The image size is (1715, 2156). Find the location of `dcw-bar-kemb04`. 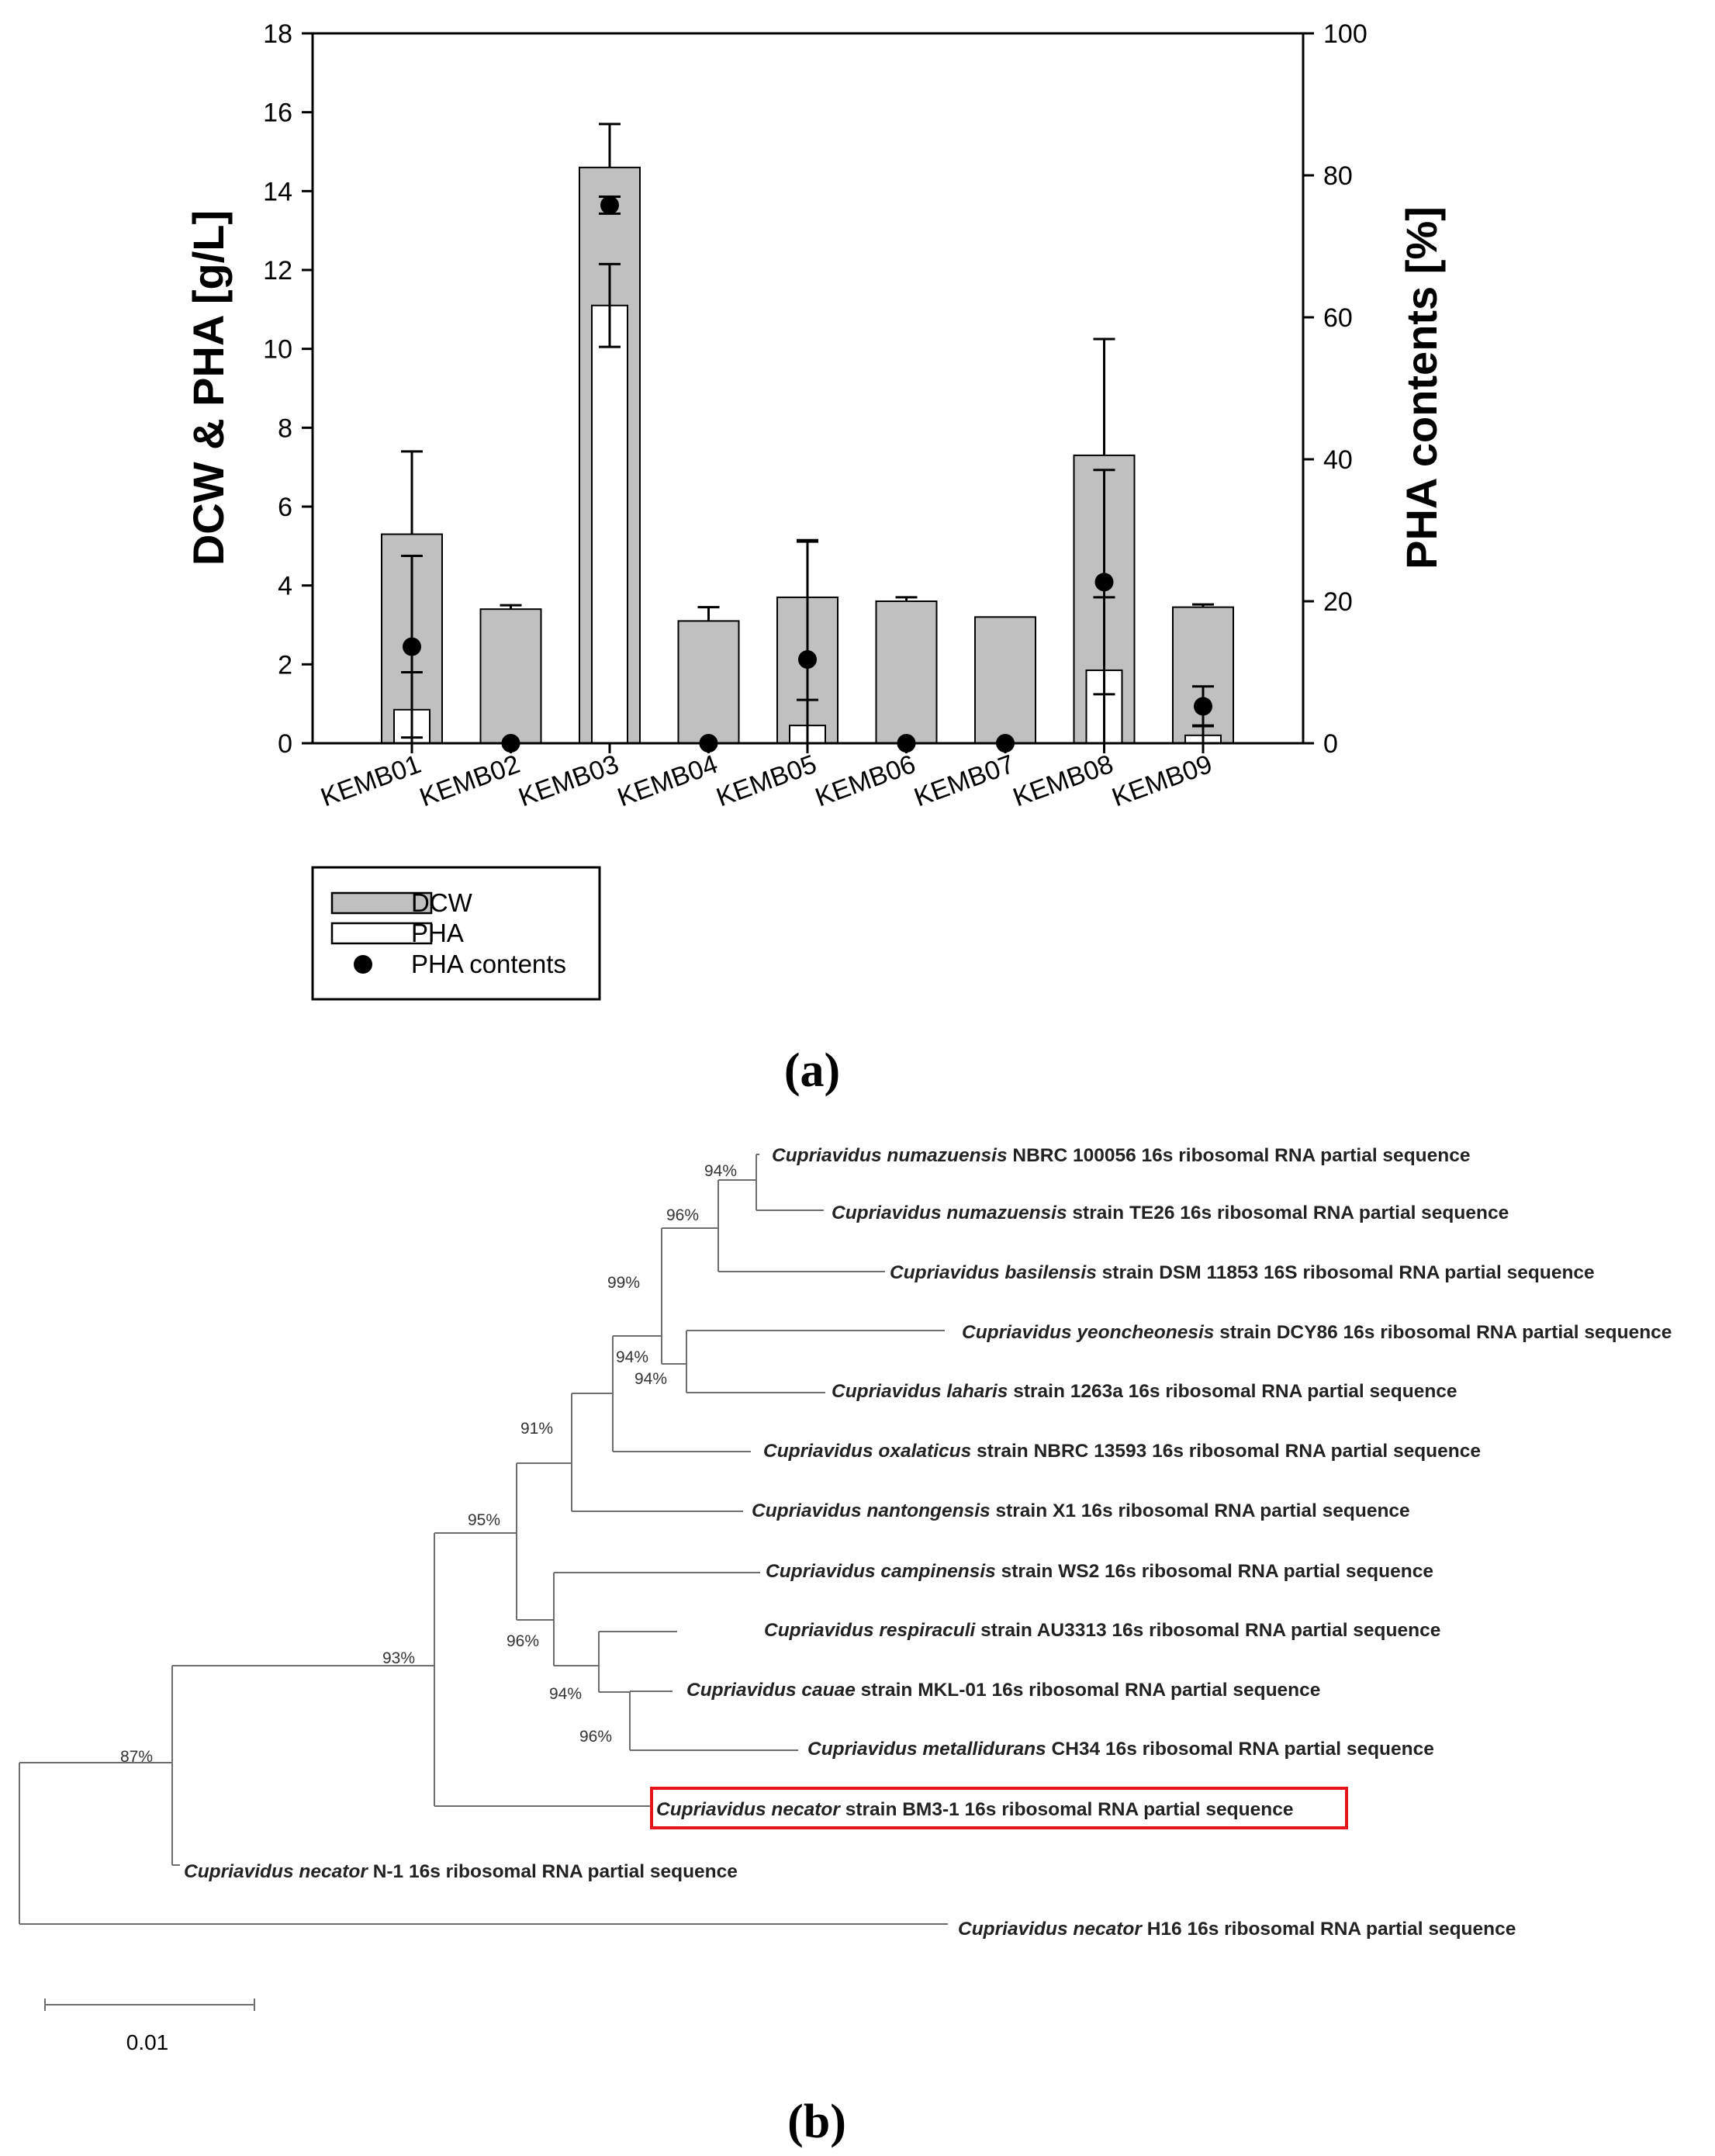

dcw-bar-kemb04 is located at coordinates (708, 682).